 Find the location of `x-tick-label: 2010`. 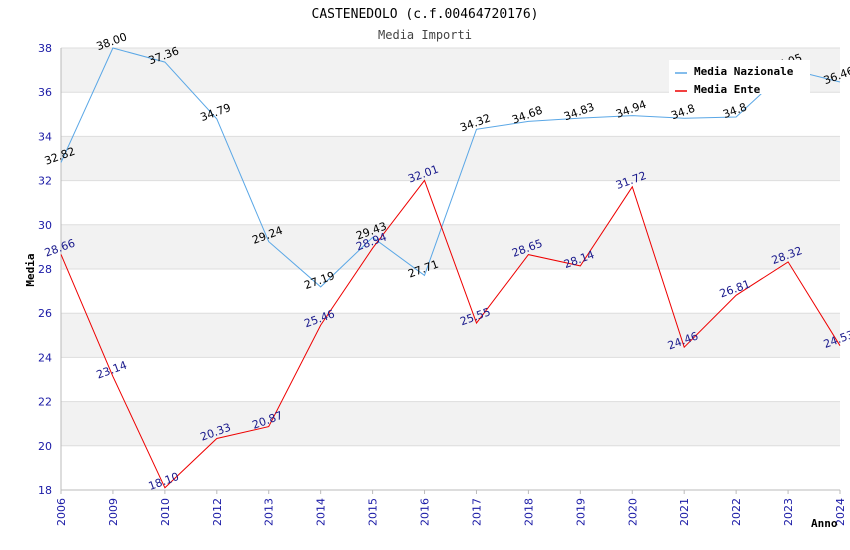

x-tick-label: 2010 is located at coordinates (165, 512).